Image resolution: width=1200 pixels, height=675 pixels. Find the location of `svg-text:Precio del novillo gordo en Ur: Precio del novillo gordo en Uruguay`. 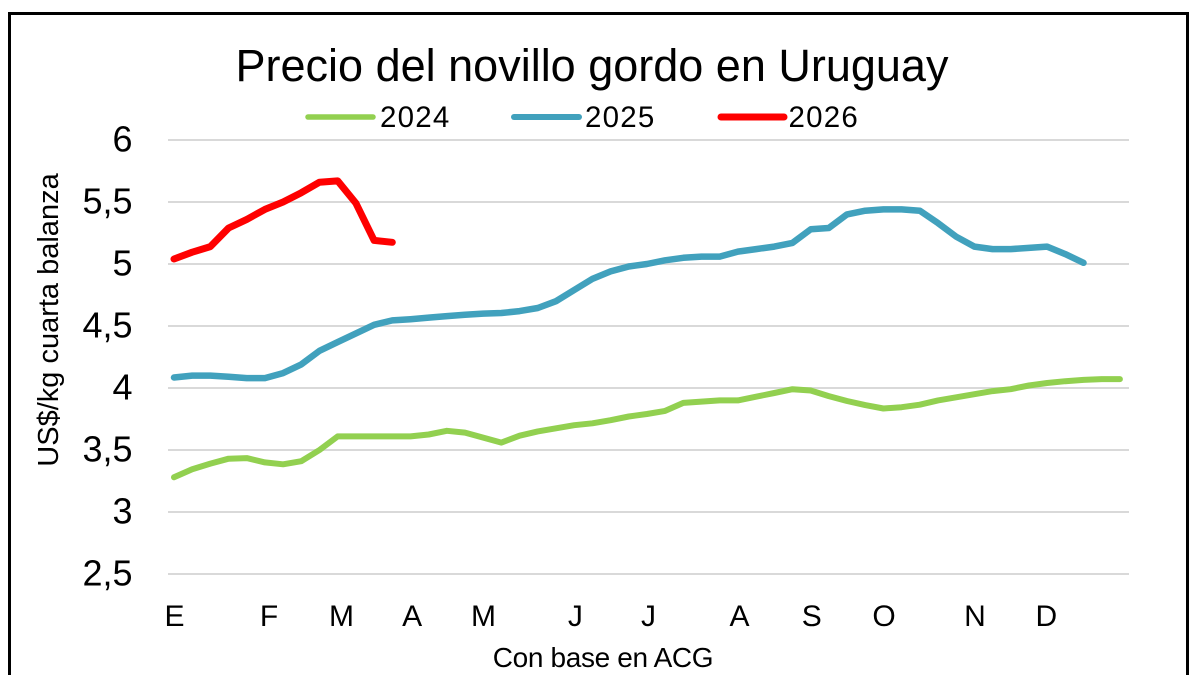

svg-text:Precio del novillo gordo en Ur: Precio del novillo gordo en Uruguay is located at coordinates (592, 65).